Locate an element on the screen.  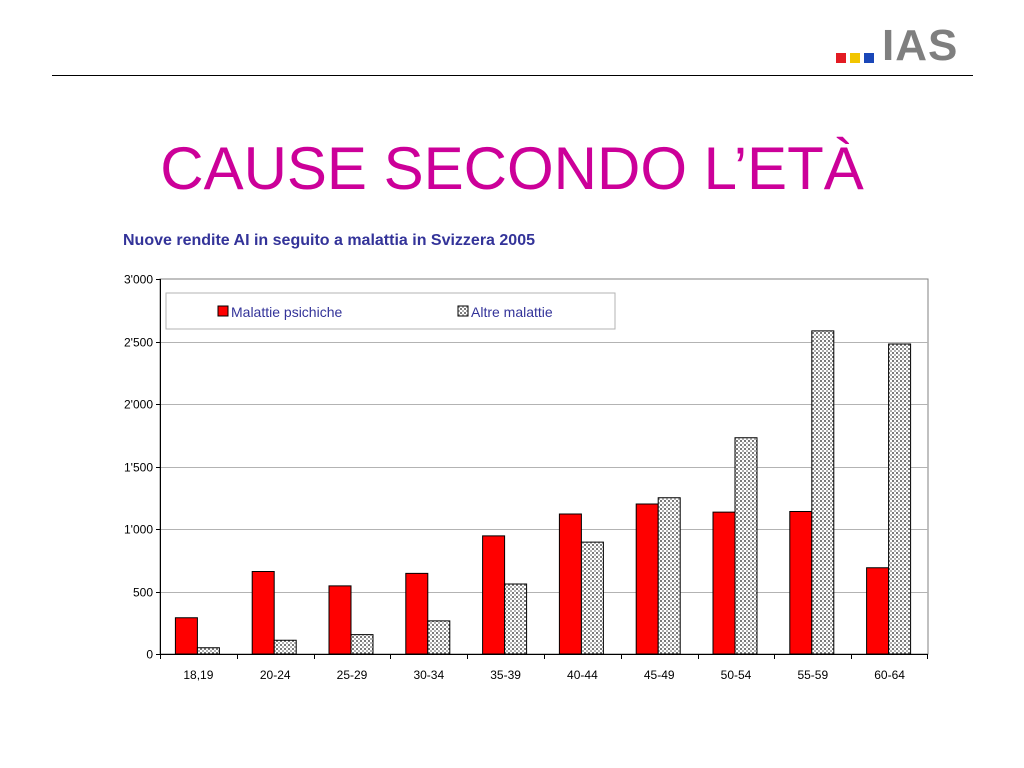
x-tick-label: 30-34 is located at coordinates (428, 675).